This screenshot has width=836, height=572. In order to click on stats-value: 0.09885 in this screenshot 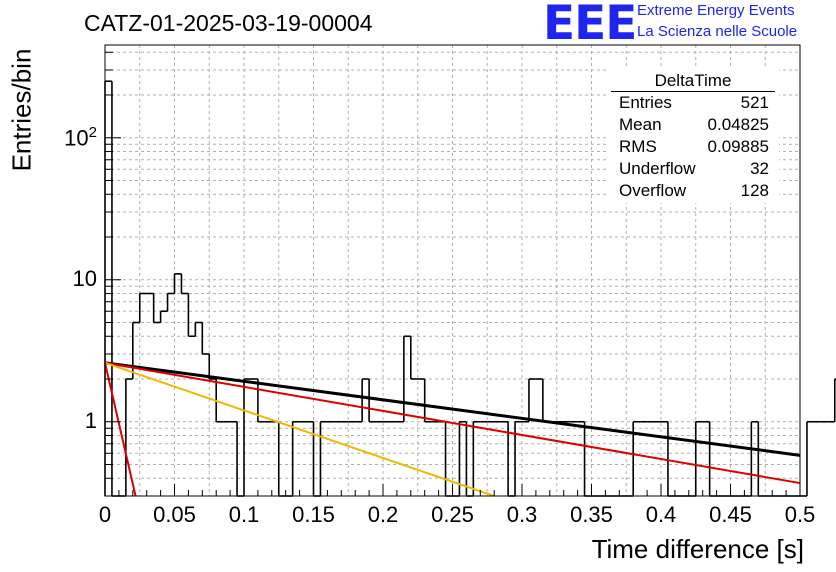, I will do `click(738, 146)`.